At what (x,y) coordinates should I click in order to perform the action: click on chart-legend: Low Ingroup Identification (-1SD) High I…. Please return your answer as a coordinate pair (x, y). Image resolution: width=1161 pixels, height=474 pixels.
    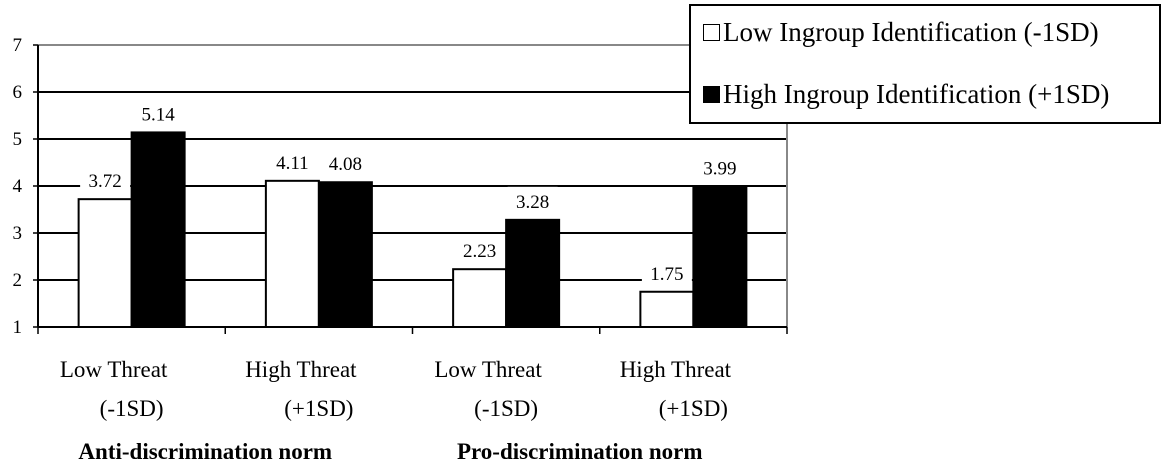
    Looking at the image, I should click on (925, 64).